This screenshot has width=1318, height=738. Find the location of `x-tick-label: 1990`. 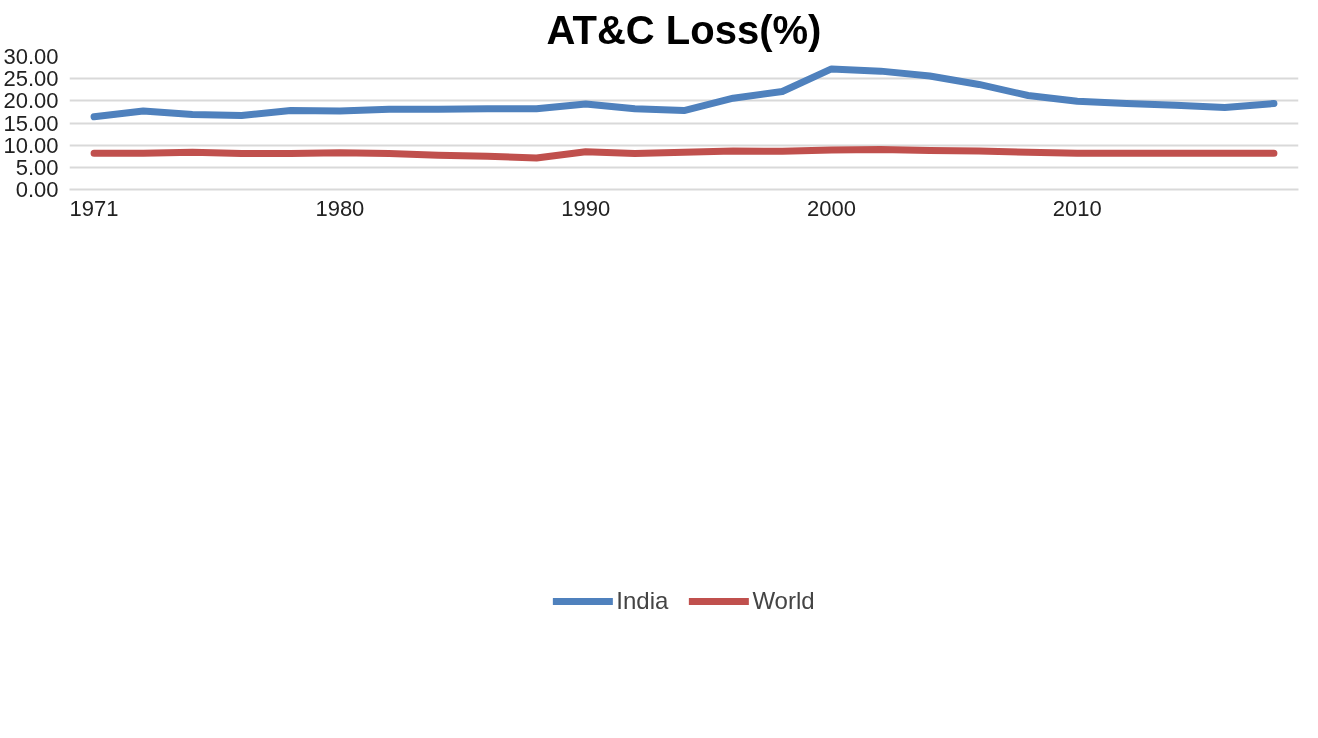

x-tick-label: 1990 is located at coordinates (586, 208).